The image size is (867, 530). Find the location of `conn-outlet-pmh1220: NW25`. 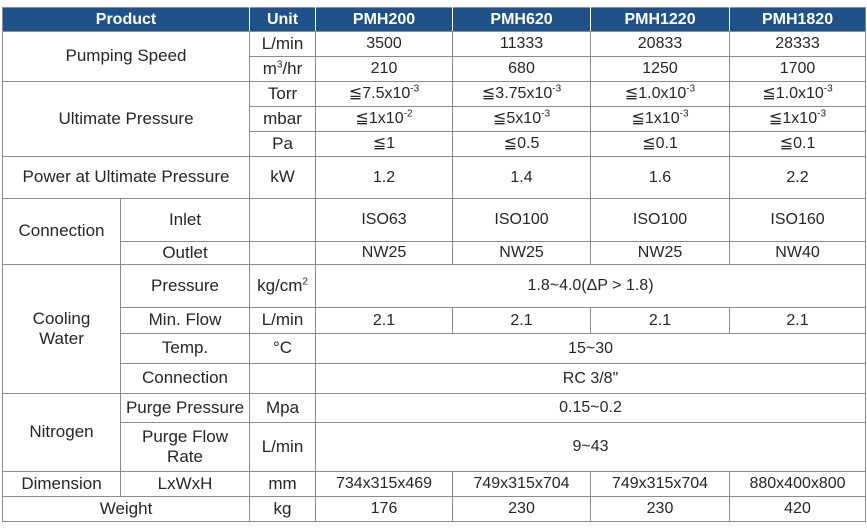

conn-outlet-pmh1220: NW25 is located at coordinates (660, 253).